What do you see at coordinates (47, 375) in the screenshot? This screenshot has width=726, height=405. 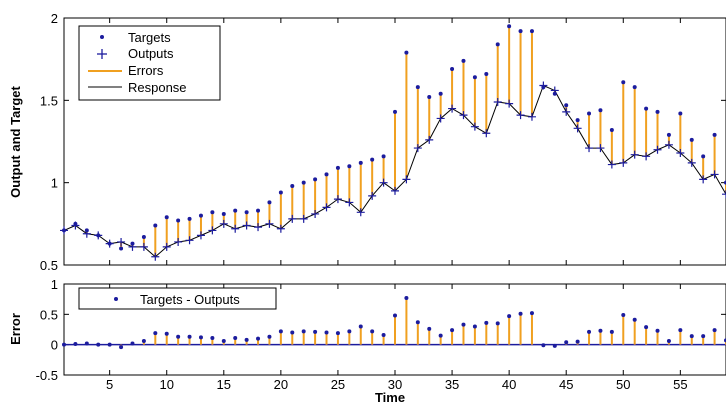 I see `bottom-y-tick-label: -0.5` at bounding box center [47, 375].